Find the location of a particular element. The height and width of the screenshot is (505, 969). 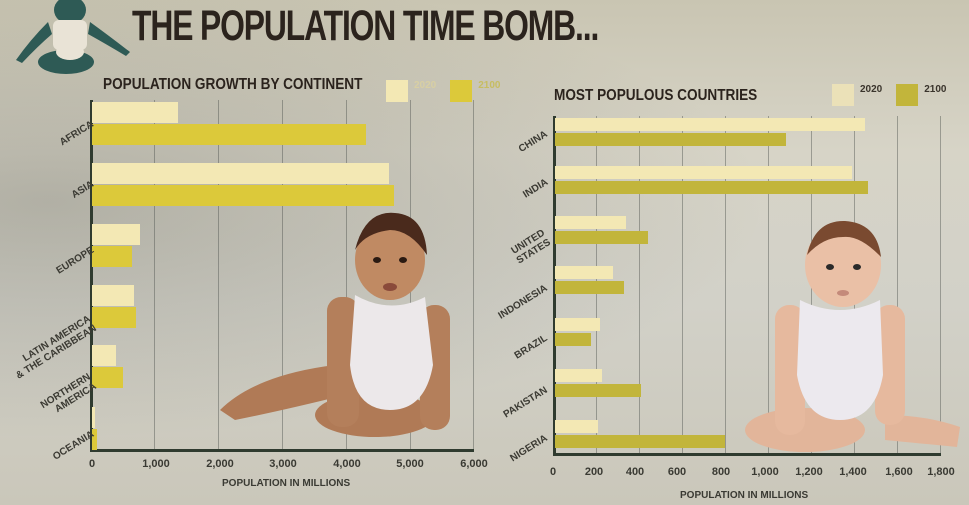

x-tick: 400 is located at coordinates (635, 472).